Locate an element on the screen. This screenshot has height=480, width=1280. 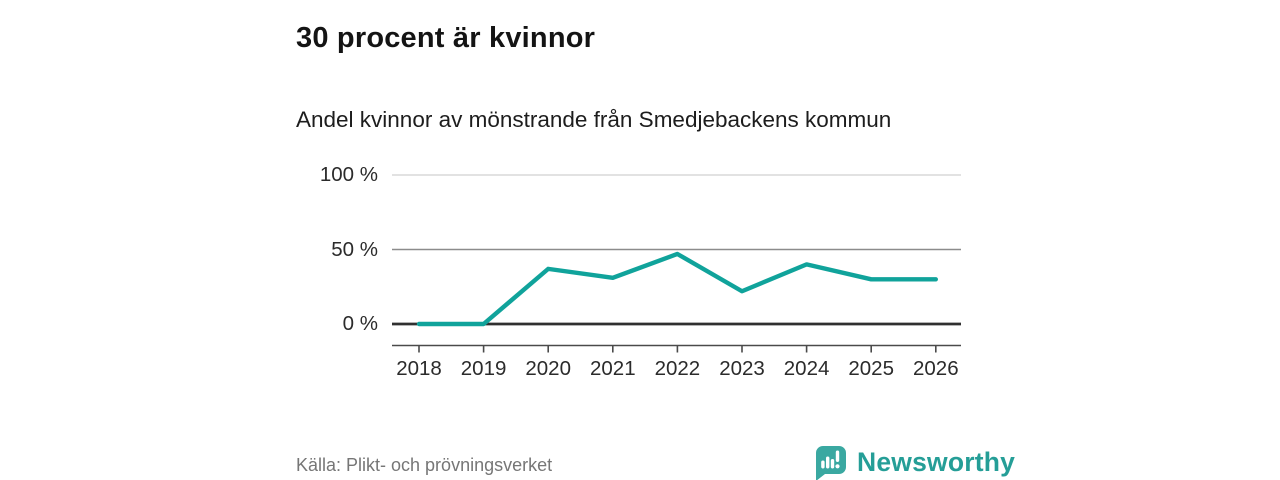
x-axis-label: 2023 is located at coordinates (742, 368).